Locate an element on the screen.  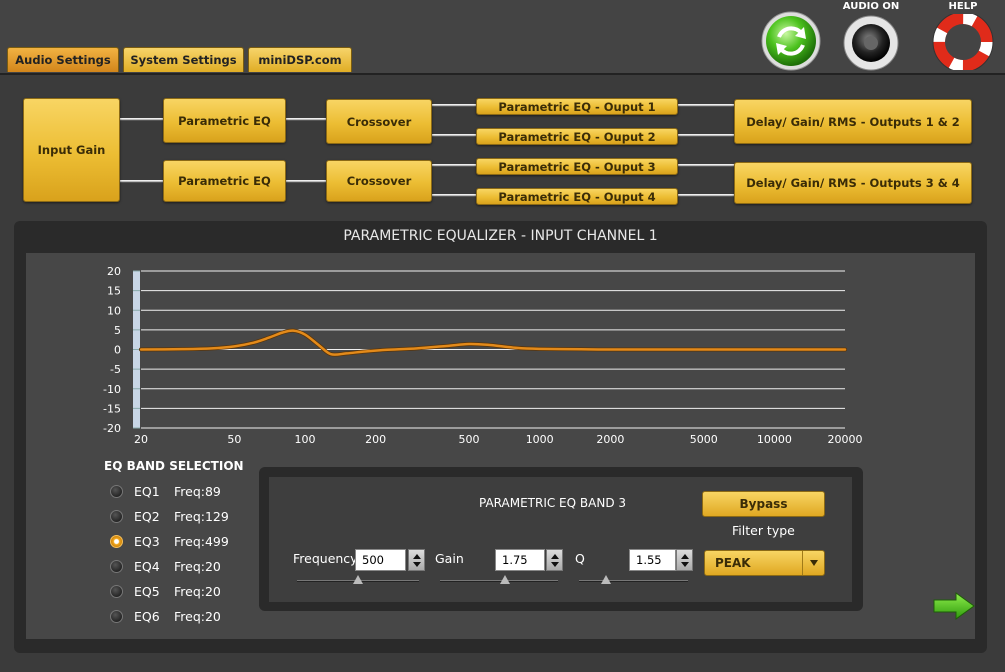
band-frequency: Freq:89 is located at coordinates (197, 491).